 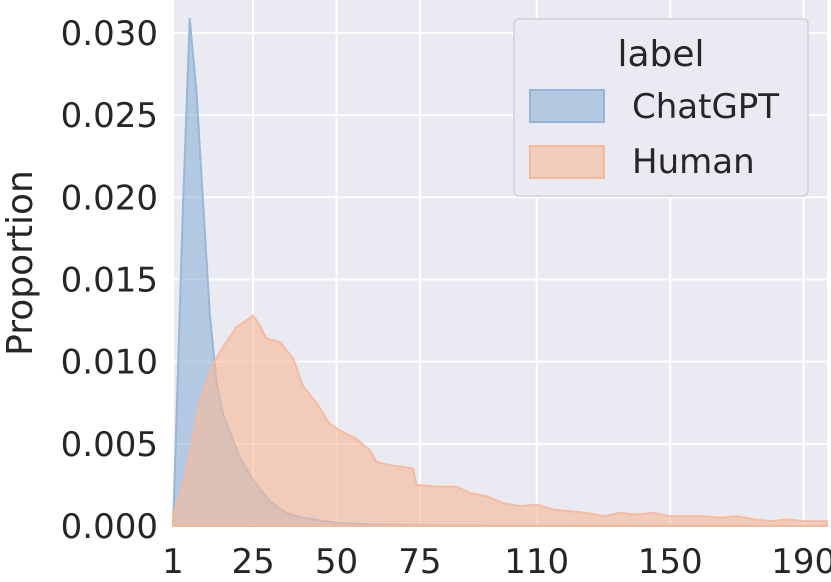 What do you see at coordinates (567, 106) in the screenshot?
I see `legend-swatch-chatgpt` at bounding box center [567, 106].